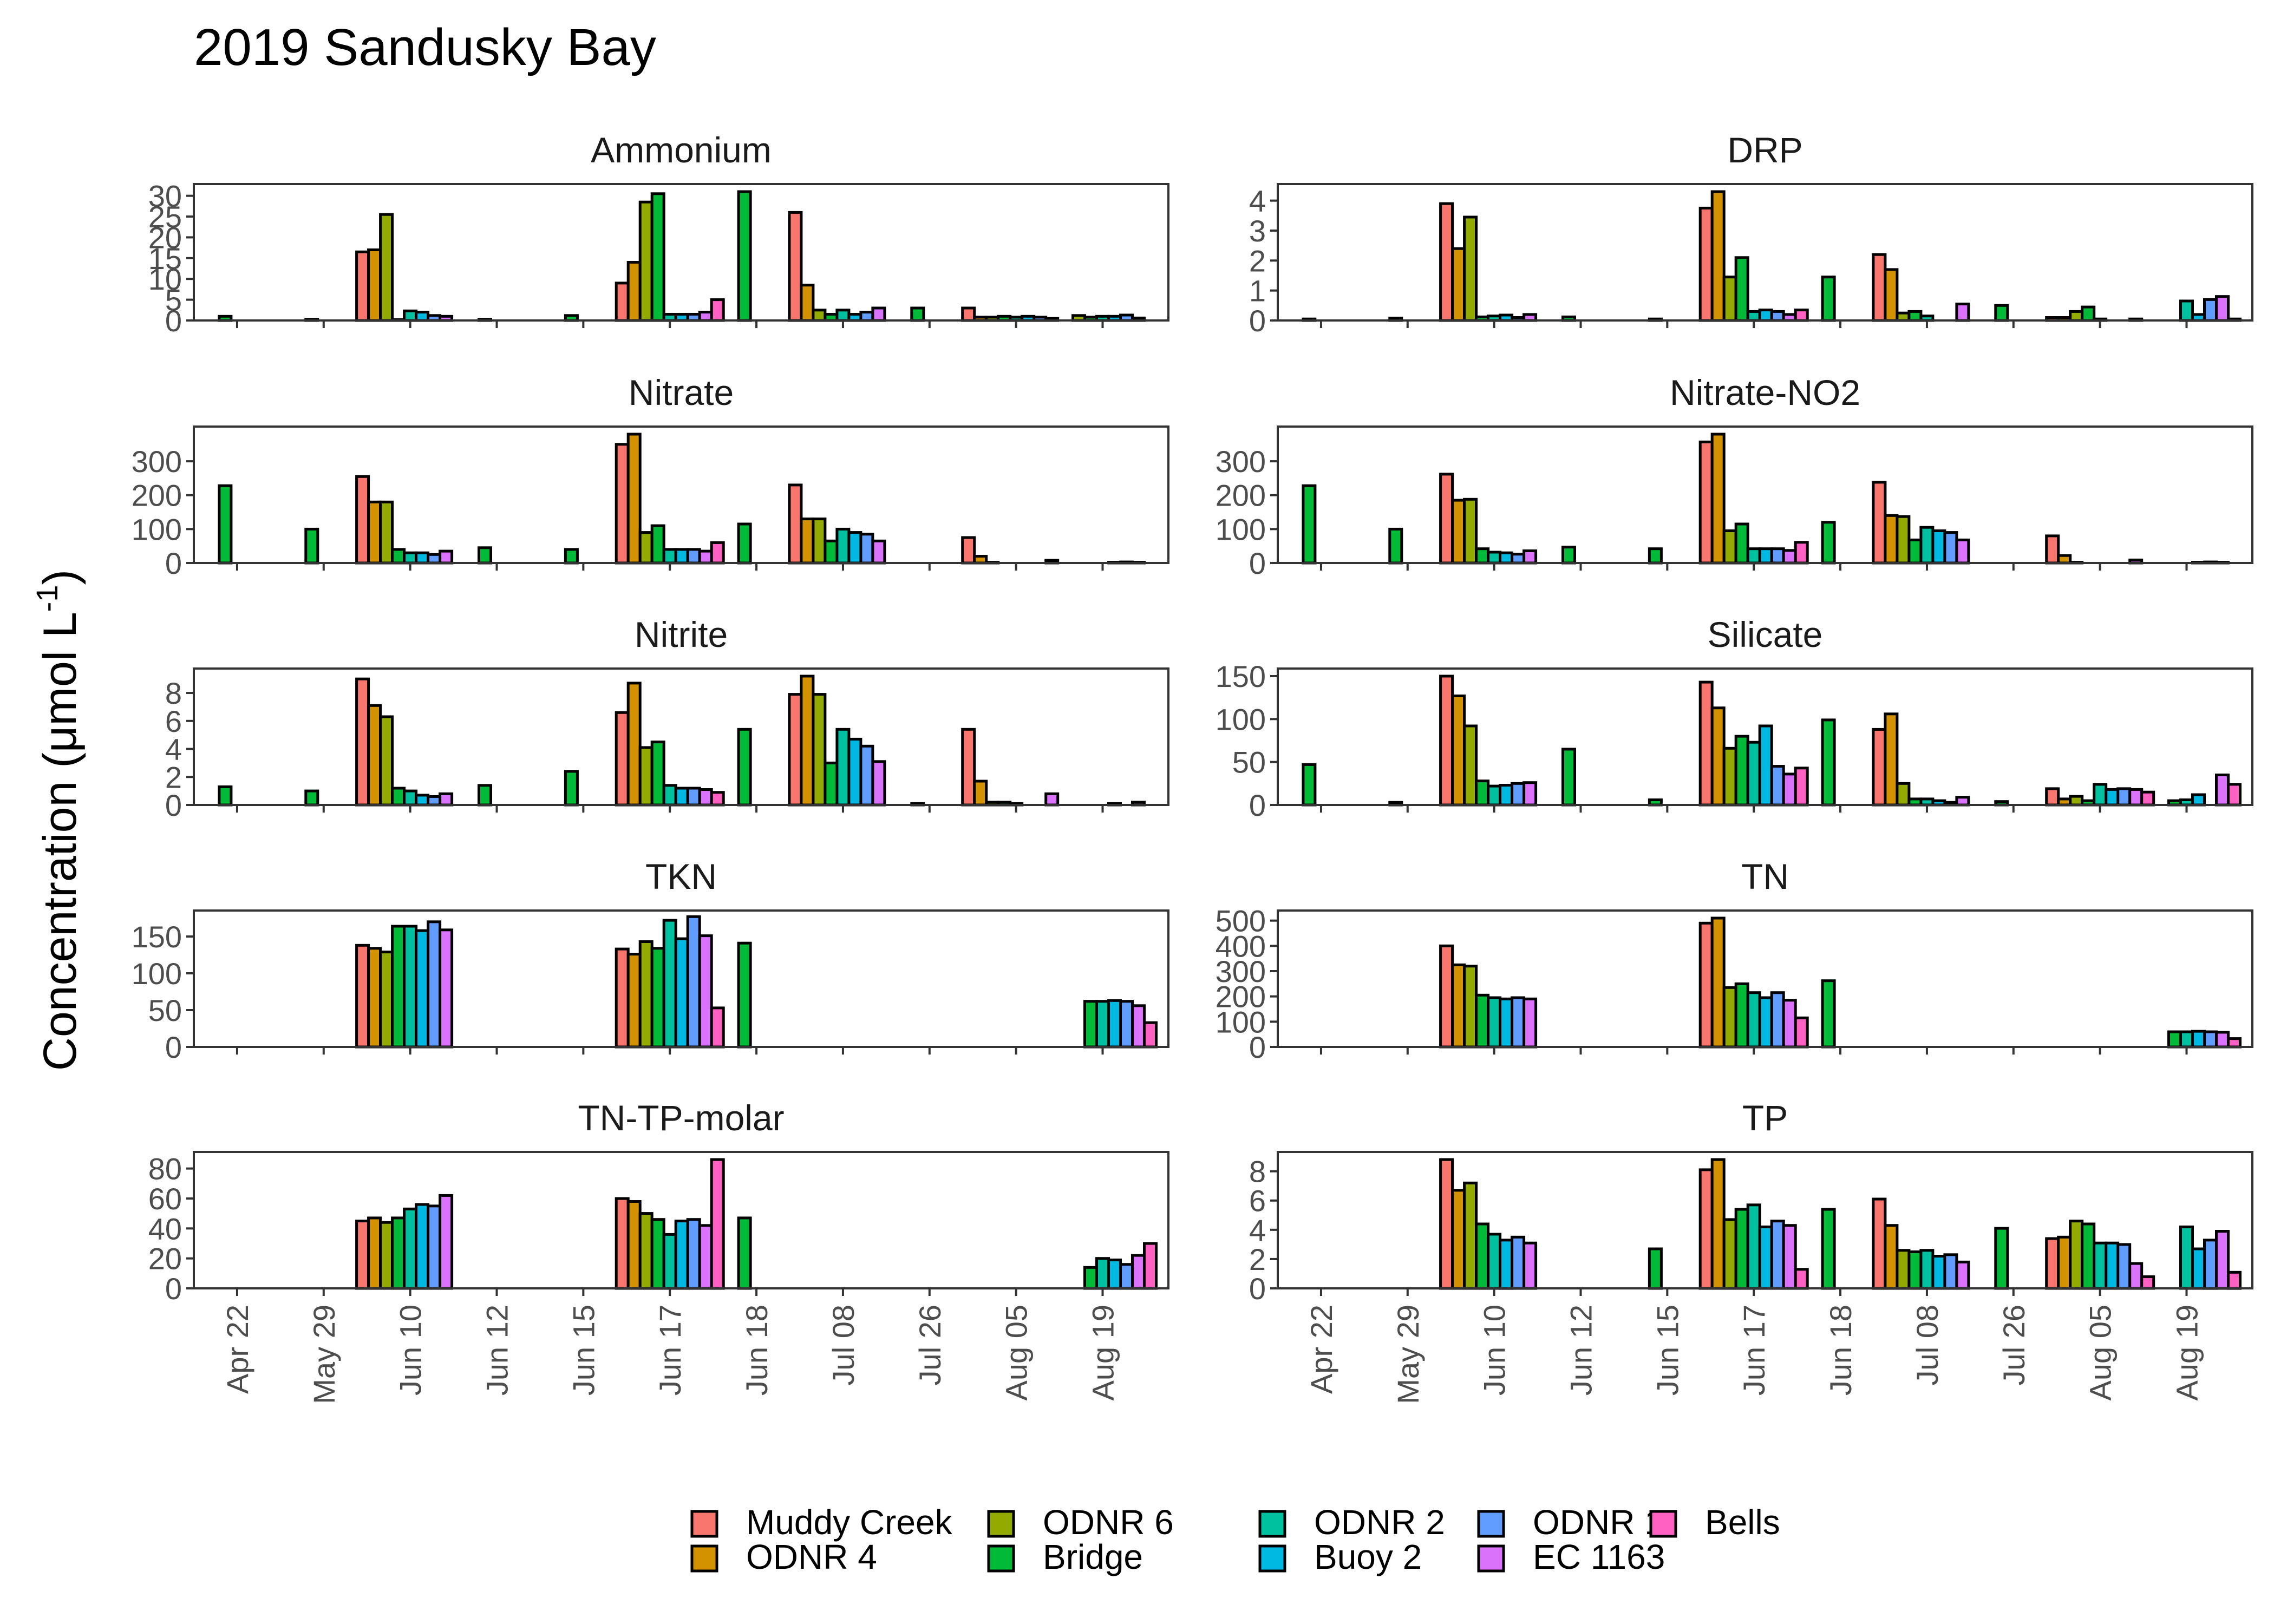  I want to click on y-tick-label-tn-tp-molar-20: 20, so click(165, 1259).